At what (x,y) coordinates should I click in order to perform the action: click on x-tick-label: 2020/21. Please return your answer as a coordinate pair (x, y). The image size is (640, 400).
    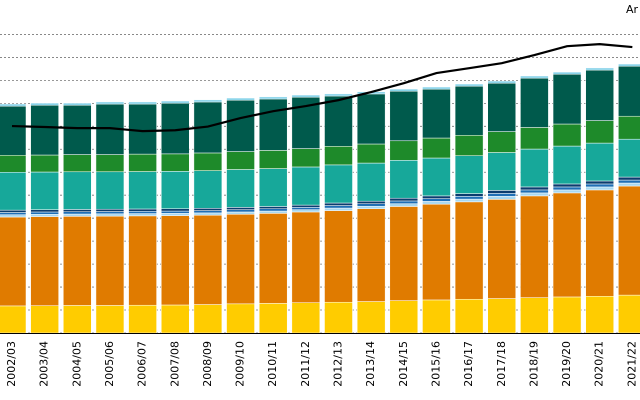
    Looking at the image, I should click on (599, 364).